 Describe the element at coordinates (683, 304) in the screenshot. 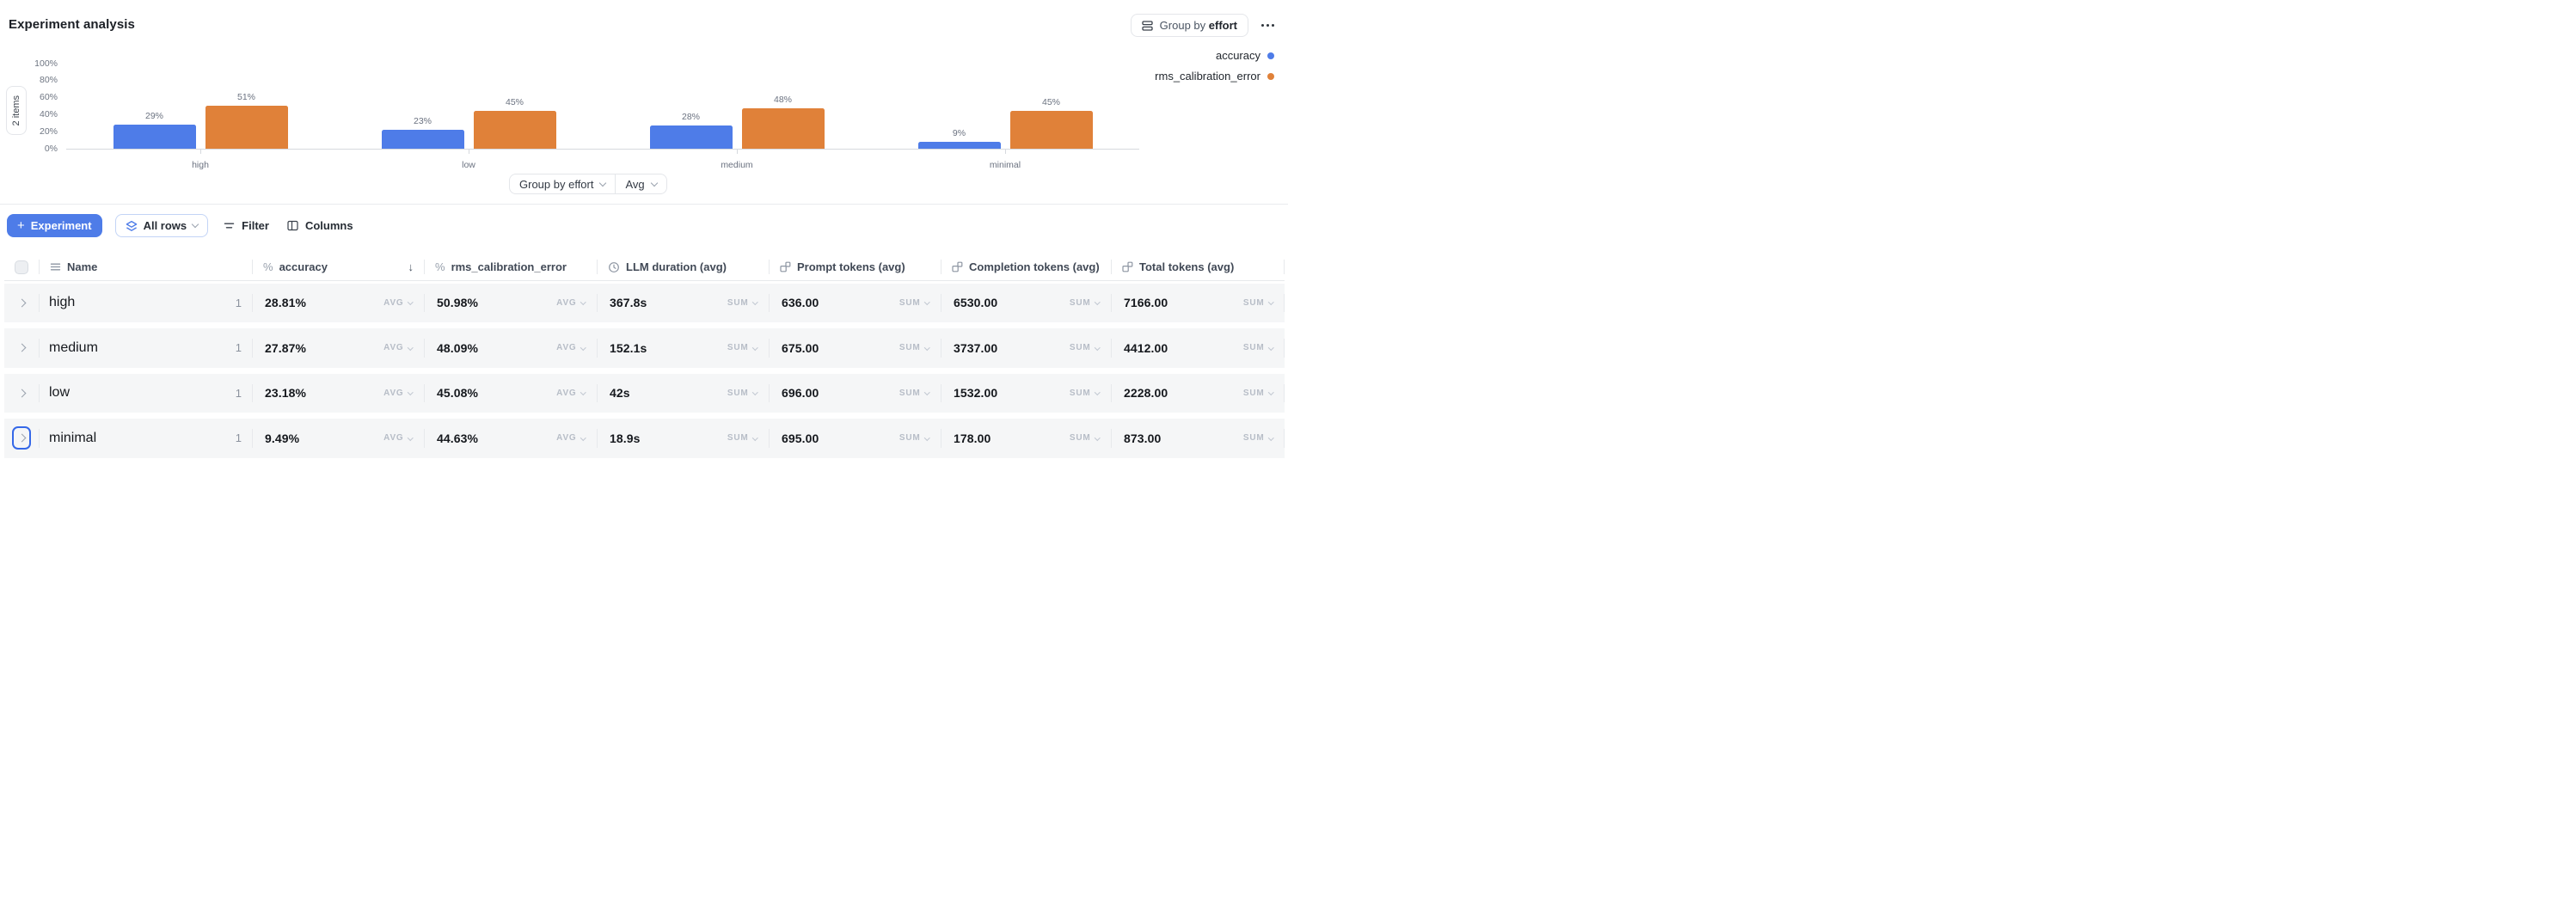

I see `cell-llm_duration: 367.8s SUM` at that location.